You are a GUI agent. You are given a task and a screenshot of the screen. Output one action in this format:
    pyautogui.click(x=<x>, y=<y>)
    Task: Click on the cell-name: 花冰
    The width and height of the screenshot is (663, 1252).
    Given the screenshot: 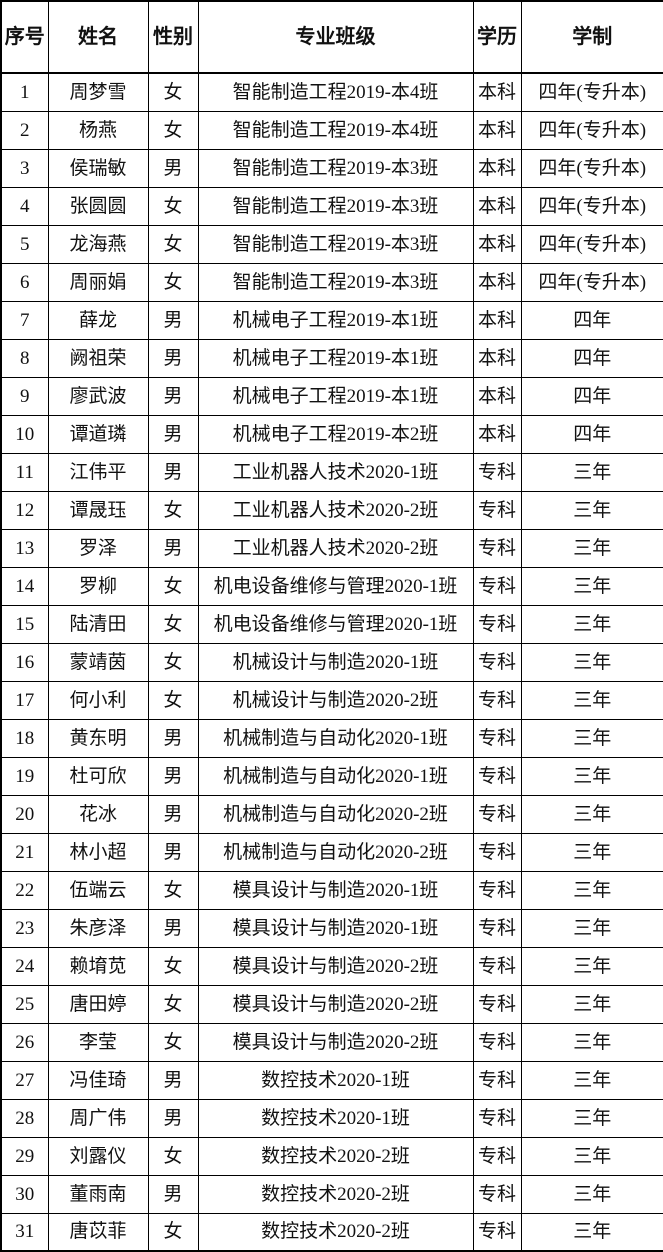 What is the action you would take?
    pyautogui.click(x=98, y=814)
    